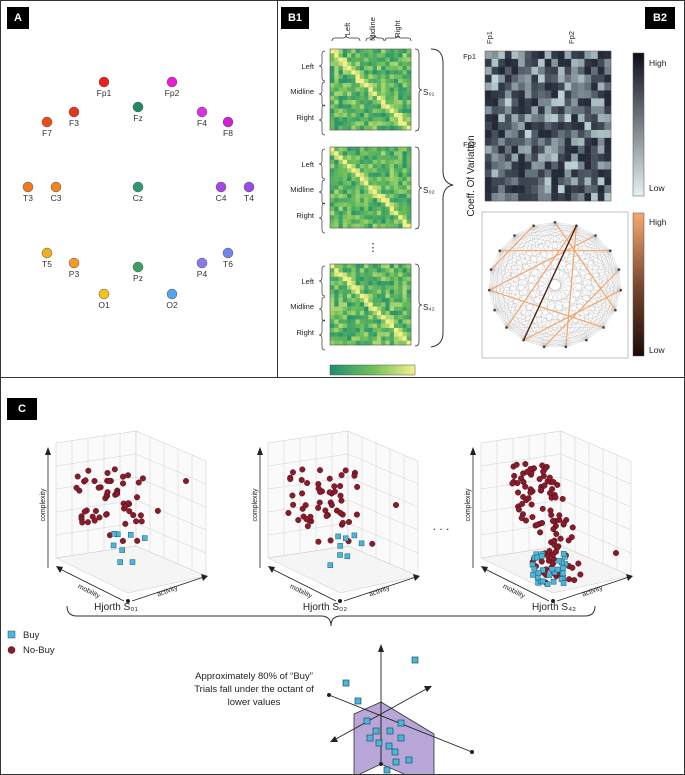 The height and width of the screenshot is (775, 685). Describe the element at coordinates (660, 18) in the screenshot. I see `panel-b2-tag: B2` at that location.